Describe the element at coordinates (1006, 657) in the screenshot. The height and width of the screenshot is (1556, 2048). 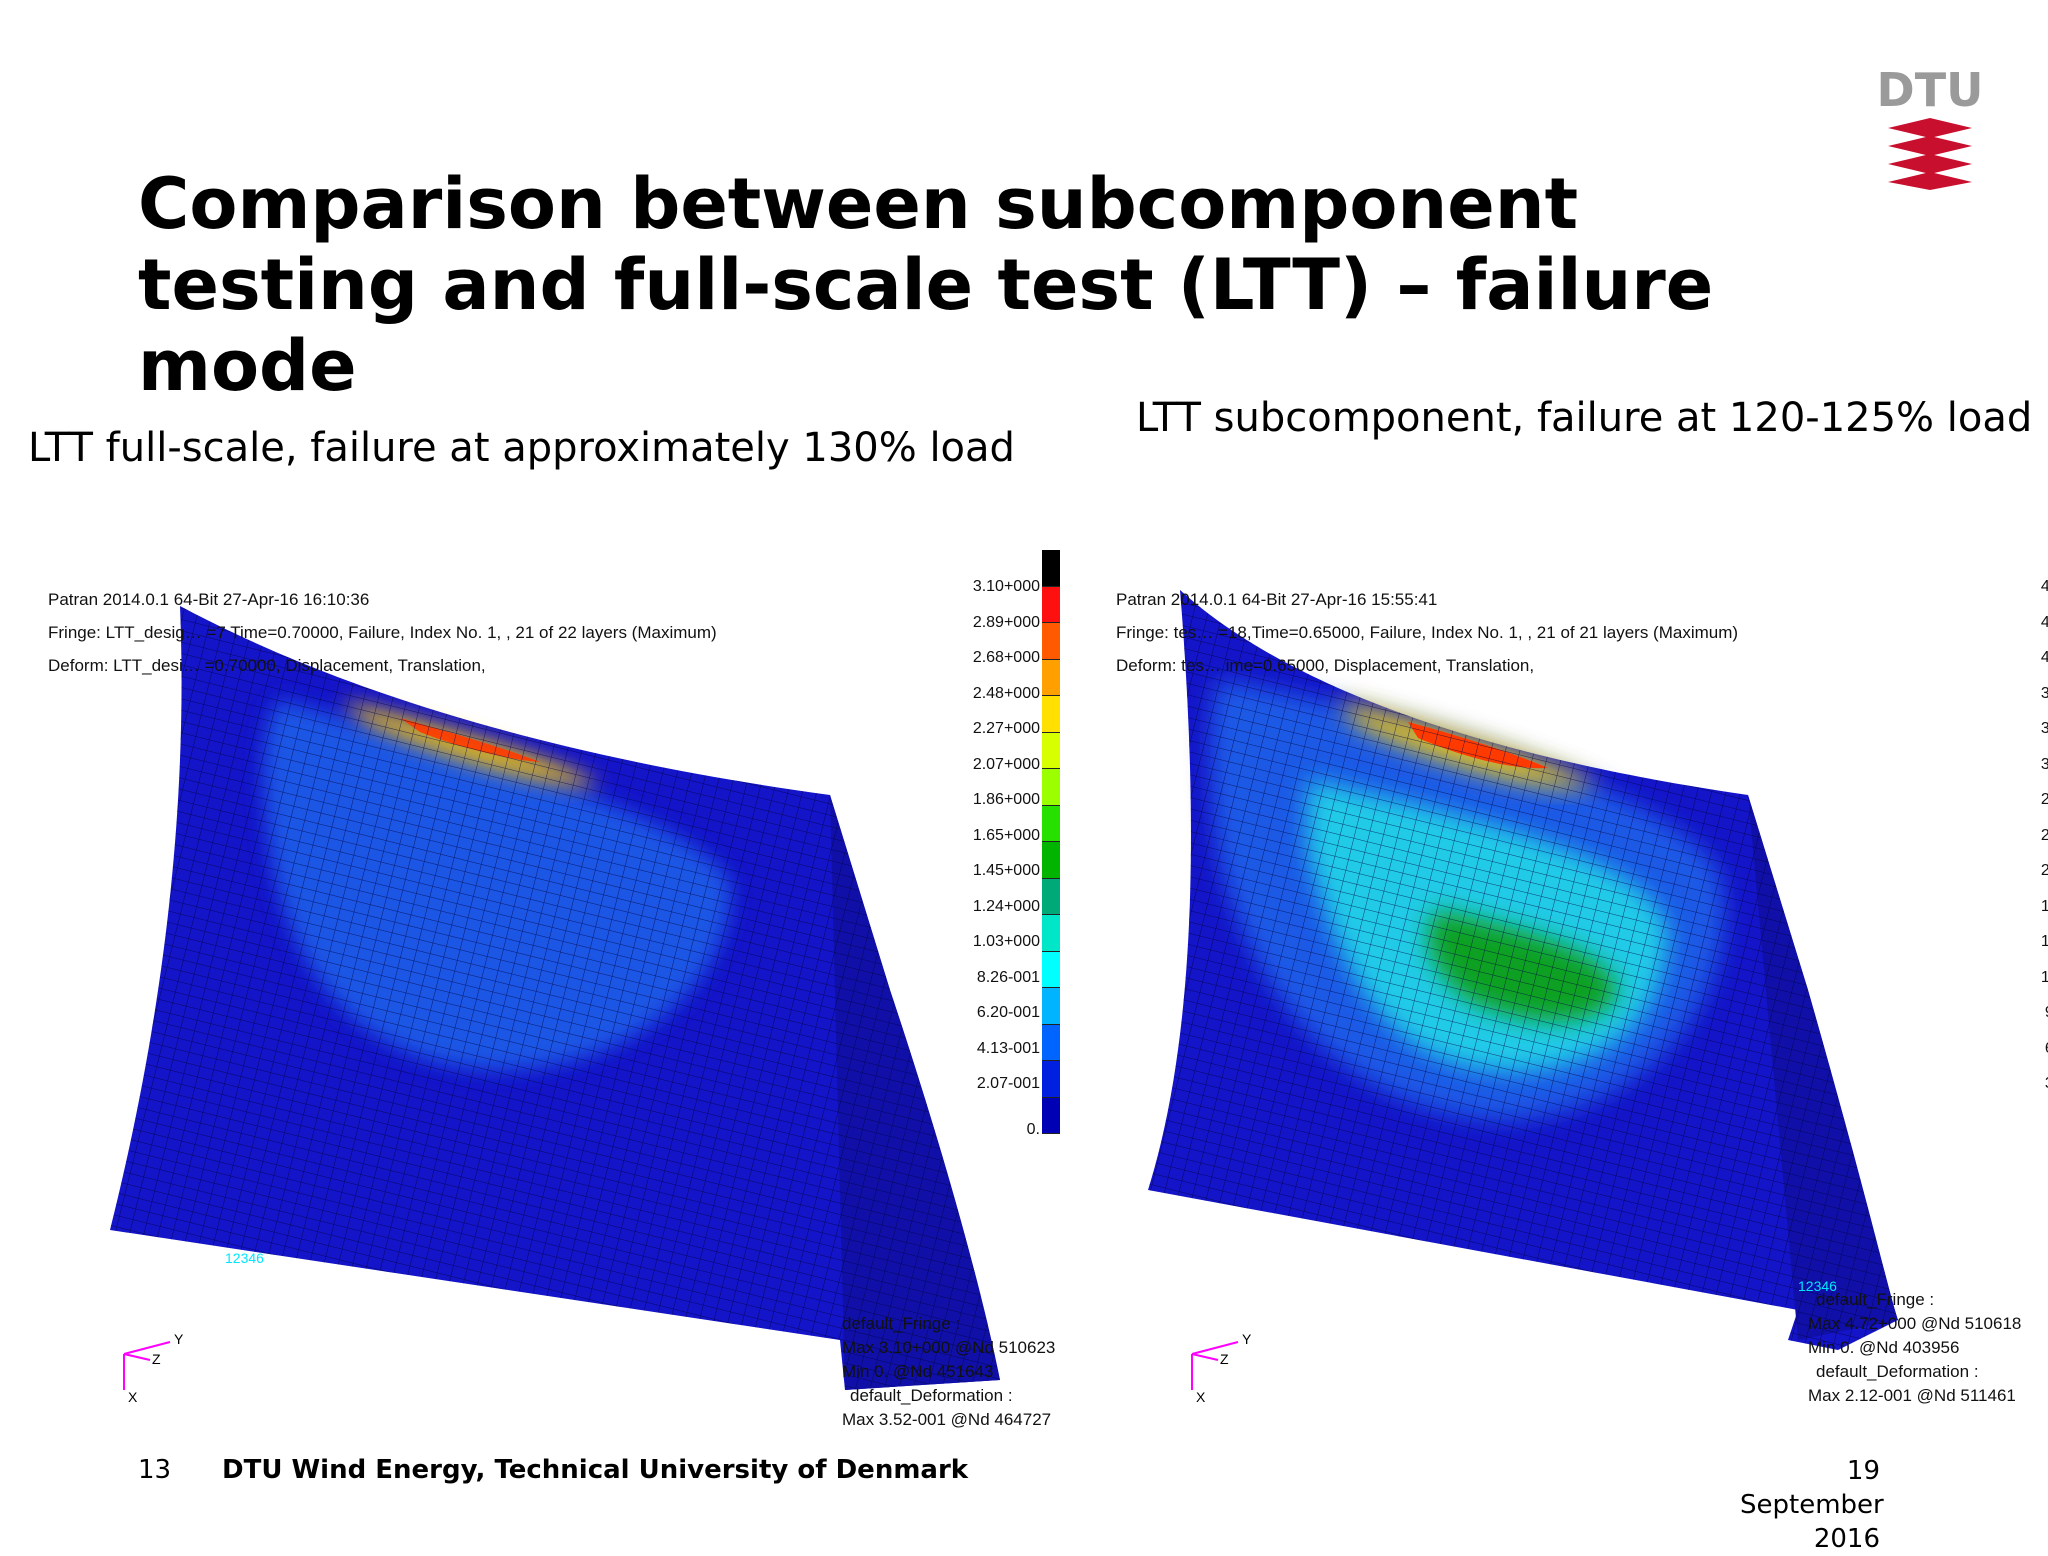
I see `scale-tick-label: 2.68+000` at that location.